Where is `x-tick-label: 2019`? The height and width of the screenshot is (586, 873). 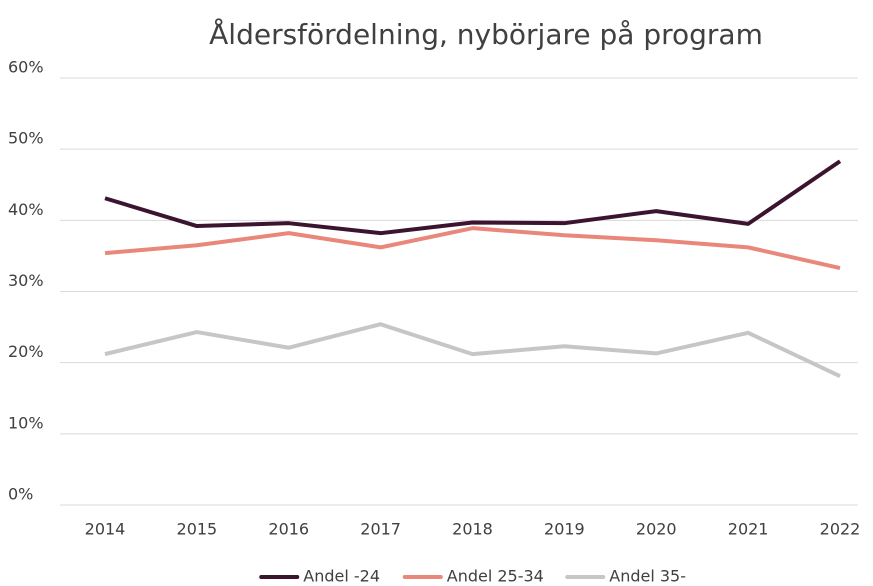 x-tick-label: 2019 is located at coordinates (564, 529).